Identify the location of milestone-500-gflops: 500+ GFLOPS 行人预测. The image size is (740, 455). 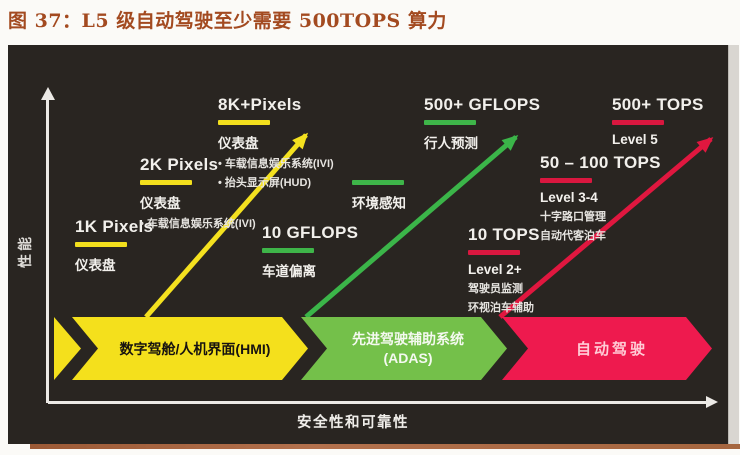
(482, 125).